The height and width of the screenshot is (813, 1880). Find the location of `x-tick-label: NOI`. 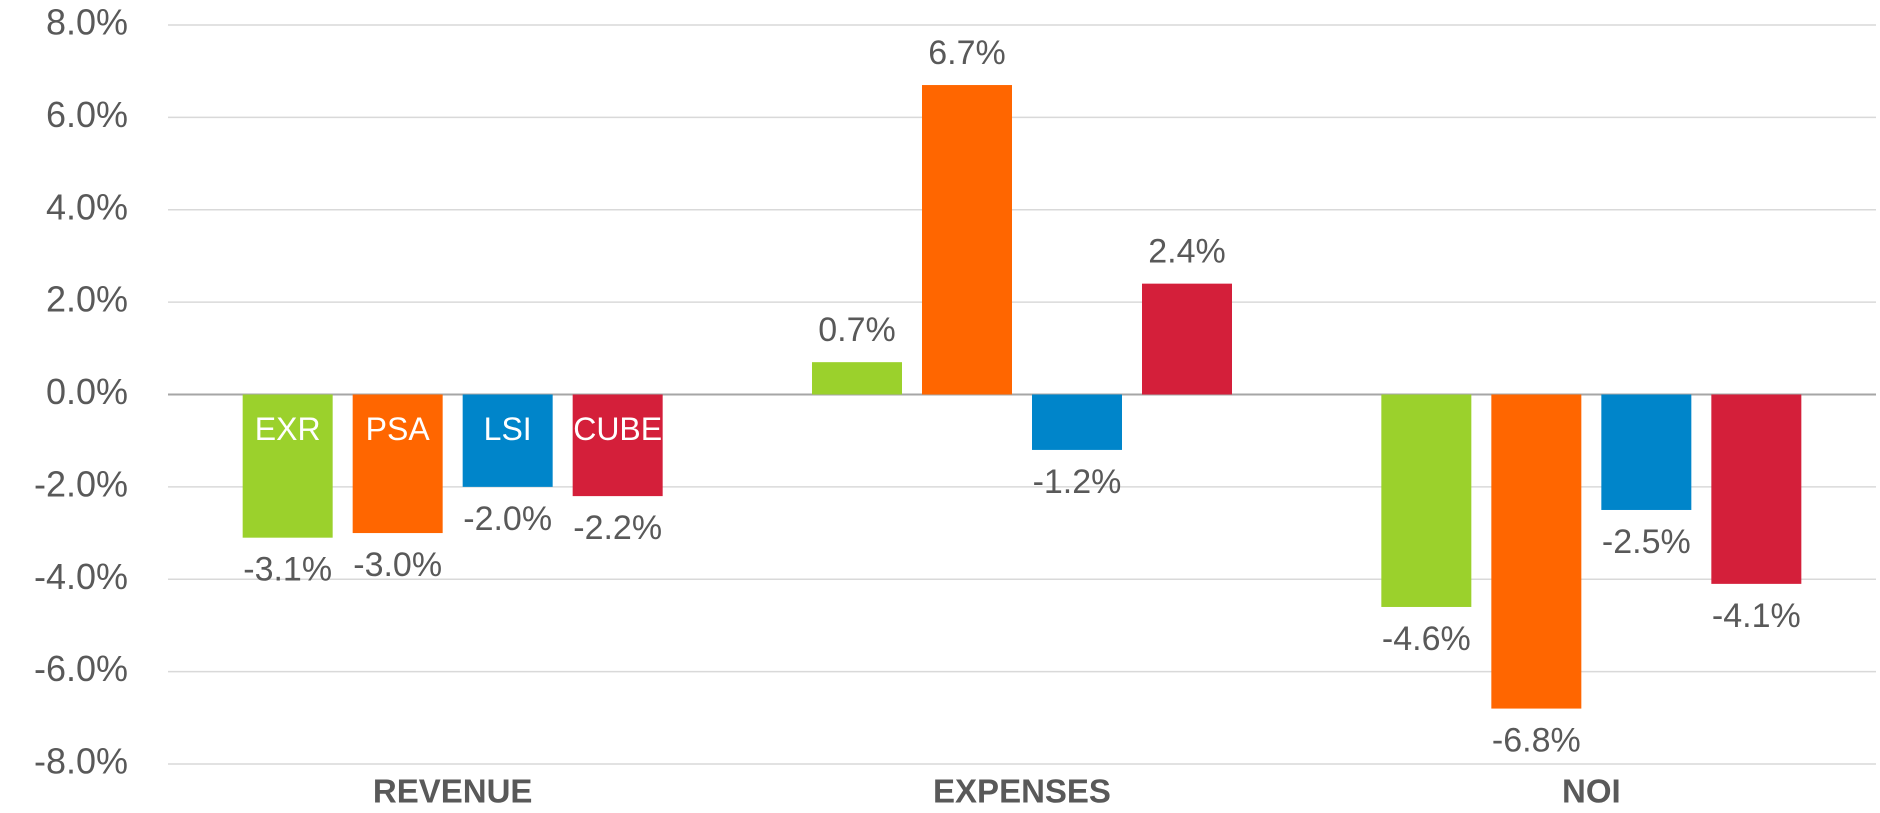

x-tick-label: NOI is located at coordinates (1591, 791).